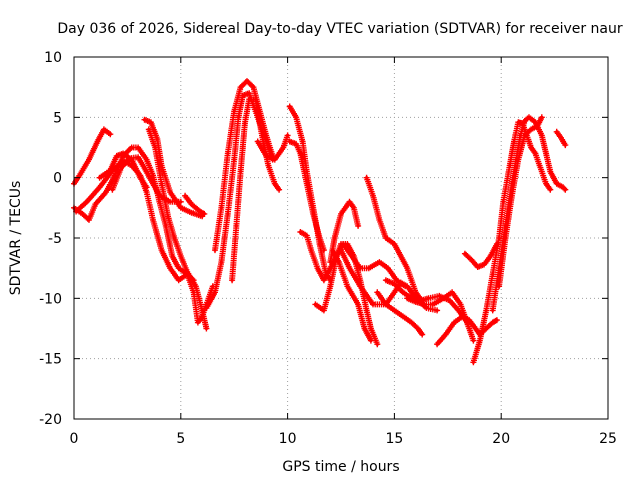  I want to click on y-tick-label: -20, so click(50, 420).